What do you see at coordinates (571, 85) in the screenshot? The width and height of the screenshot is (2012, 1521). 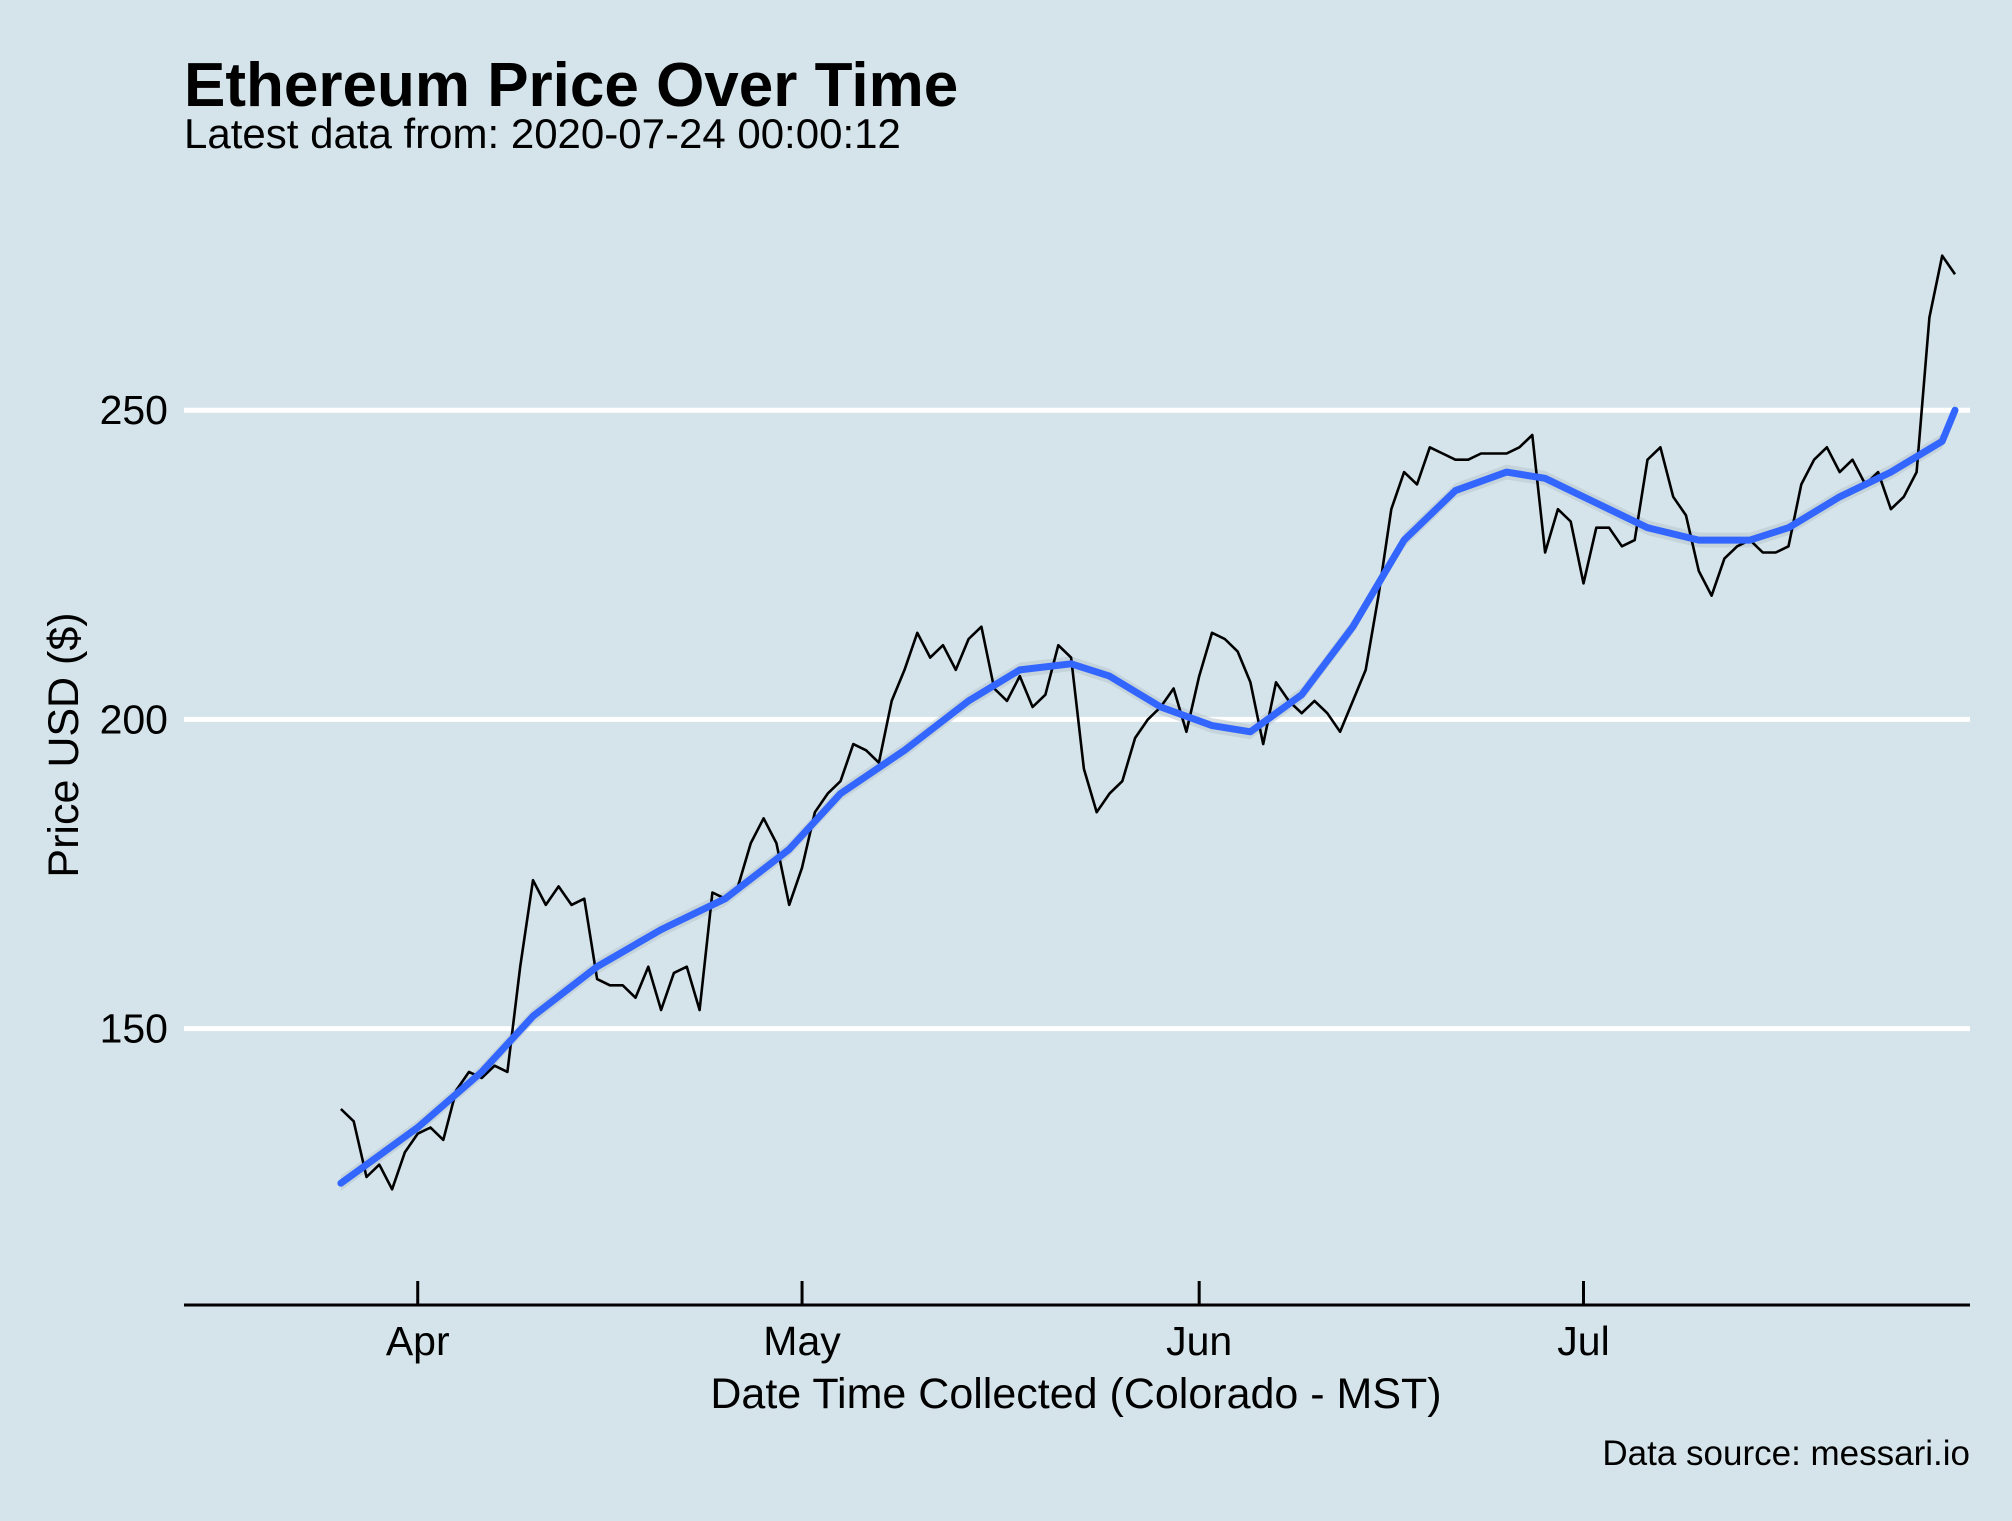 I see `chart-title: Ethereum Price Over Time` at bounding box center [571, 85].